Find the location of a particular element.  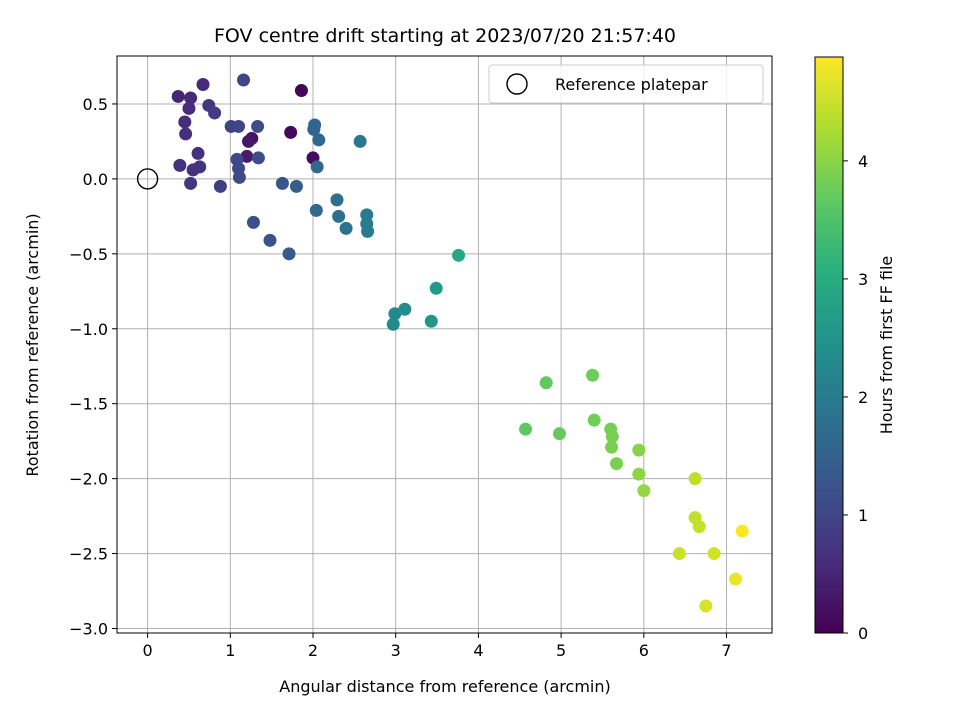

x-tick-label: 1 is located at coordinates (230, 650).